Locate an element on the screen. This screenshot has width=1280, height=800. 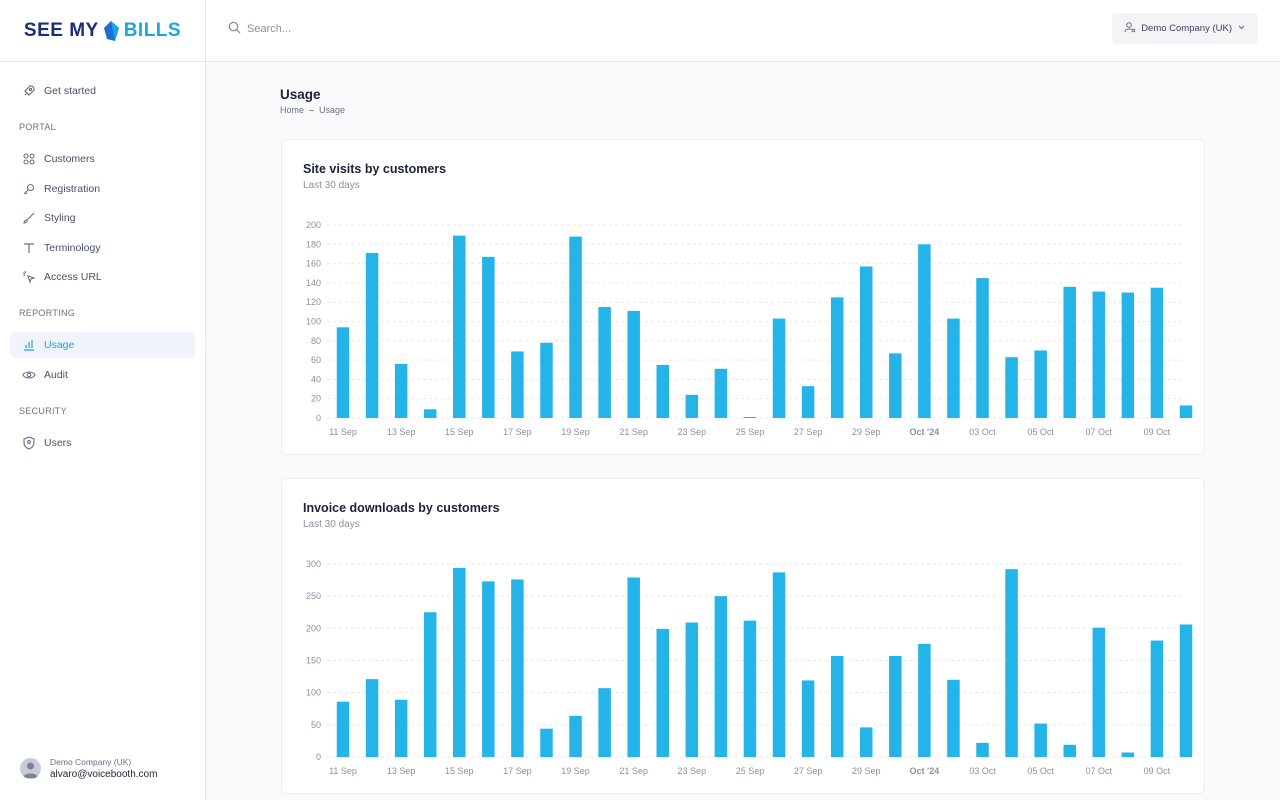
eye-icon is located at coordinates (29, 375).